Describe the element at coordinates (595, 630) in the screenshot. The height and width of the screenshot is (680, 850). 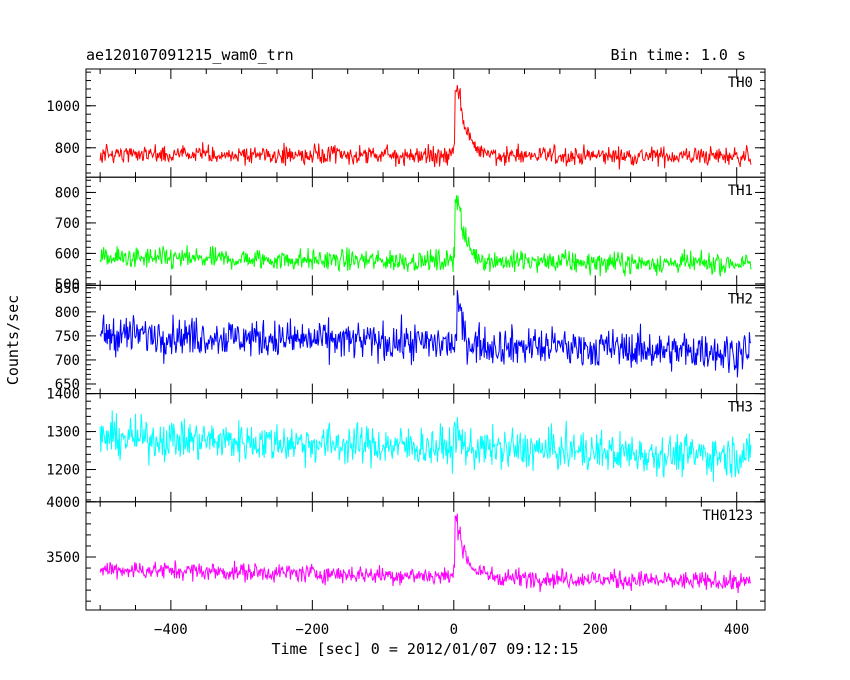
I see `x-tick-label: 200` at that location.